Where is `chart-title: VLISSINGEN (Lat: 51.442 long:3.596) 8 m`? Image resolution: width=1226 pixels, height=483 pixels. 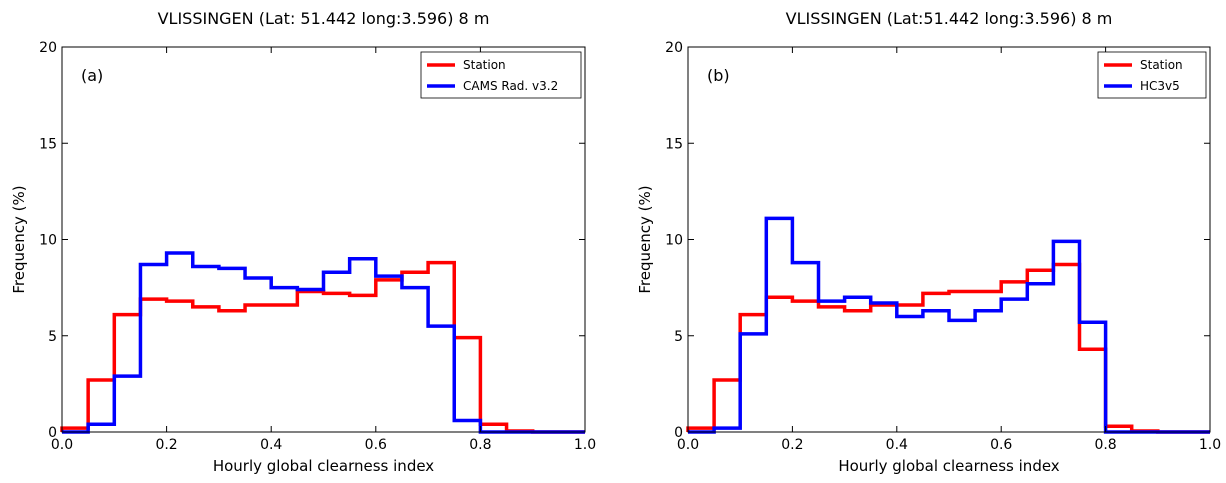
chart-title: VLISSINGEN (Lat: 51.442 long:3.596) 8 m is located at coordinates (324, 18).